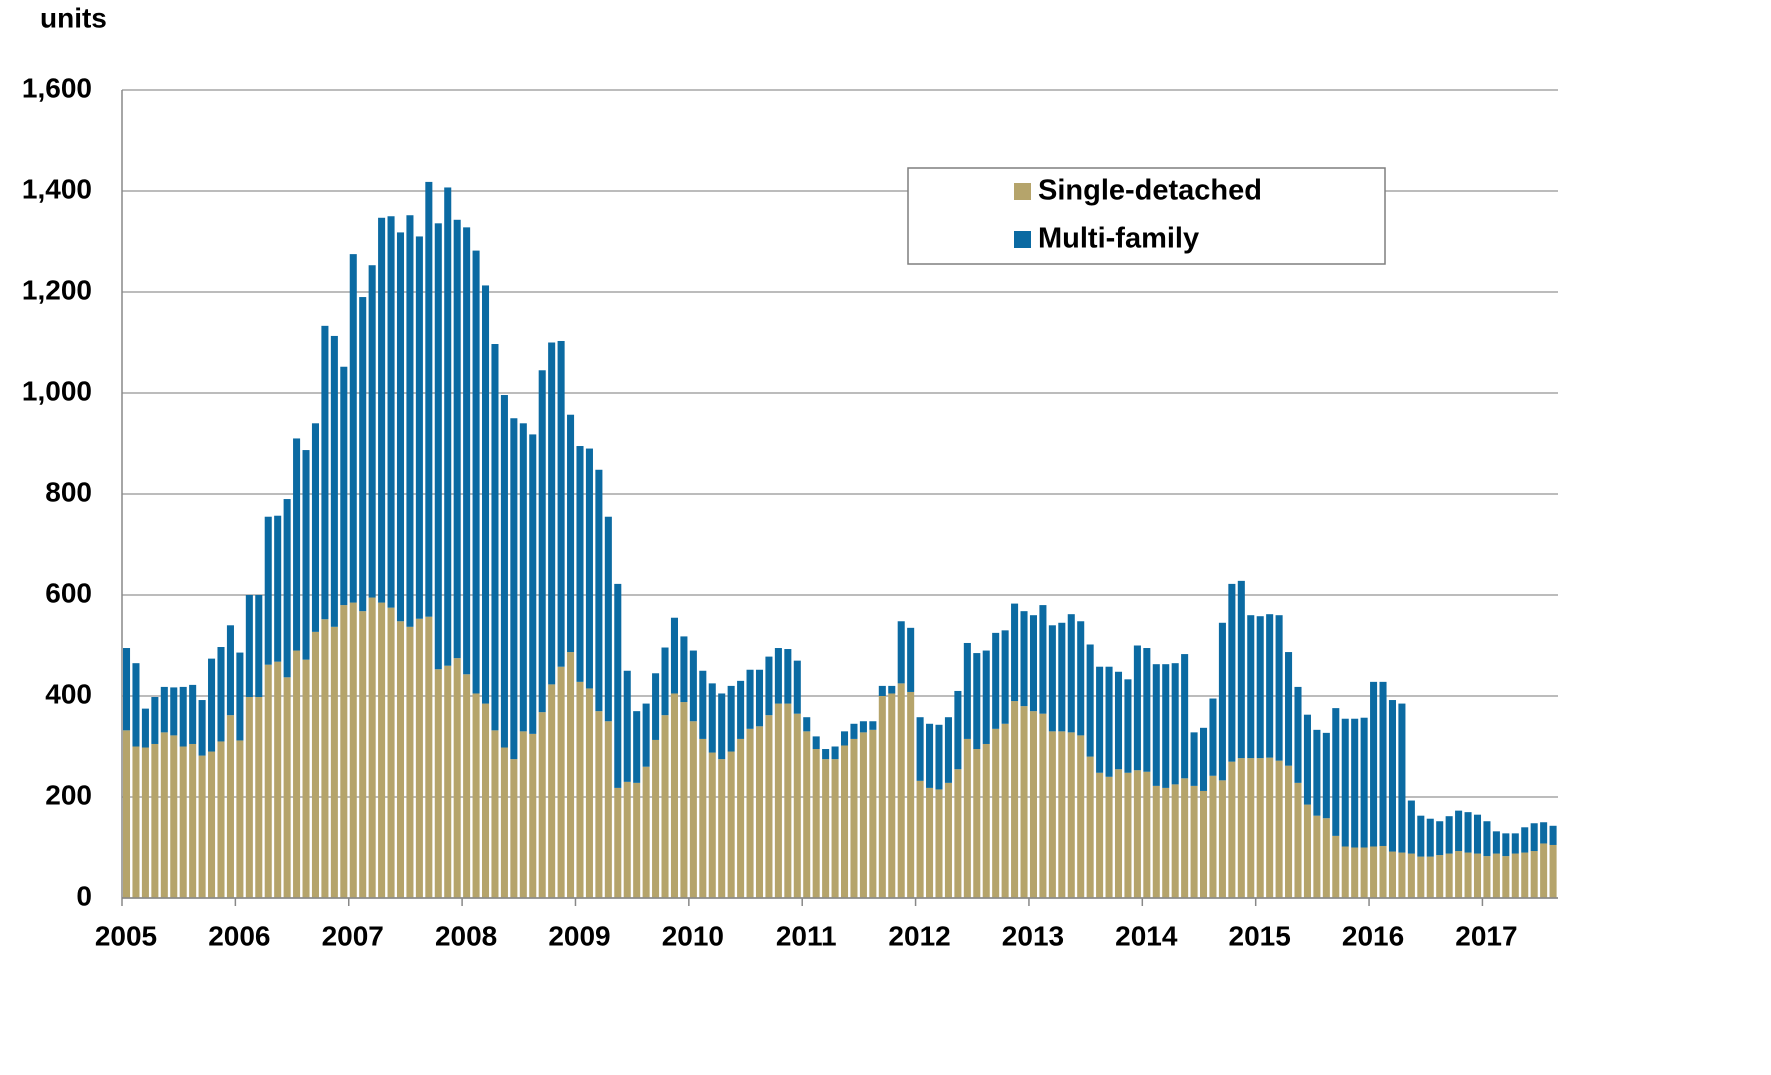 The image size is (1771, 1075). Describe the element at coordinates (68, 592) in the screenshot. I see `y-tick-label: 600` at that location.